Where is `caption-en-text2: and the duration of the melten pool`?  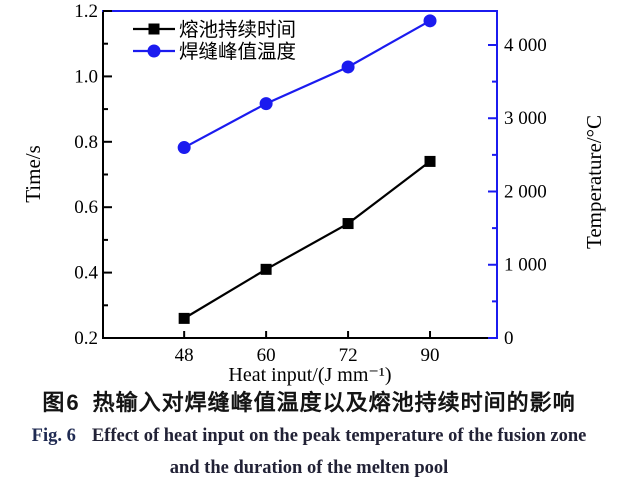 caption-en-text2: and the duration of the melten pool is located at coordinates (309, 467).